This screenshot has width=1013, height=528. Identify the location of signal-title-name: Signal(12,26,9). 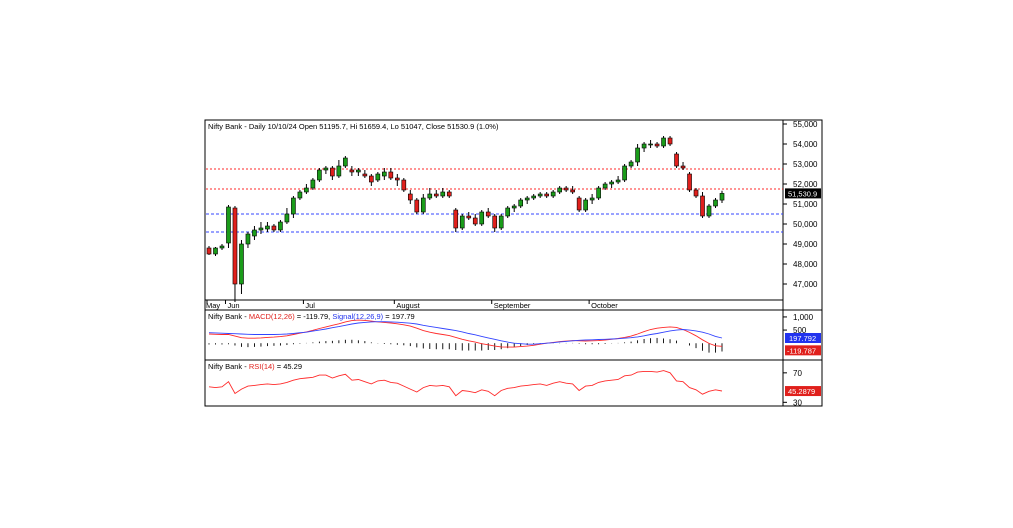
(357, 316).